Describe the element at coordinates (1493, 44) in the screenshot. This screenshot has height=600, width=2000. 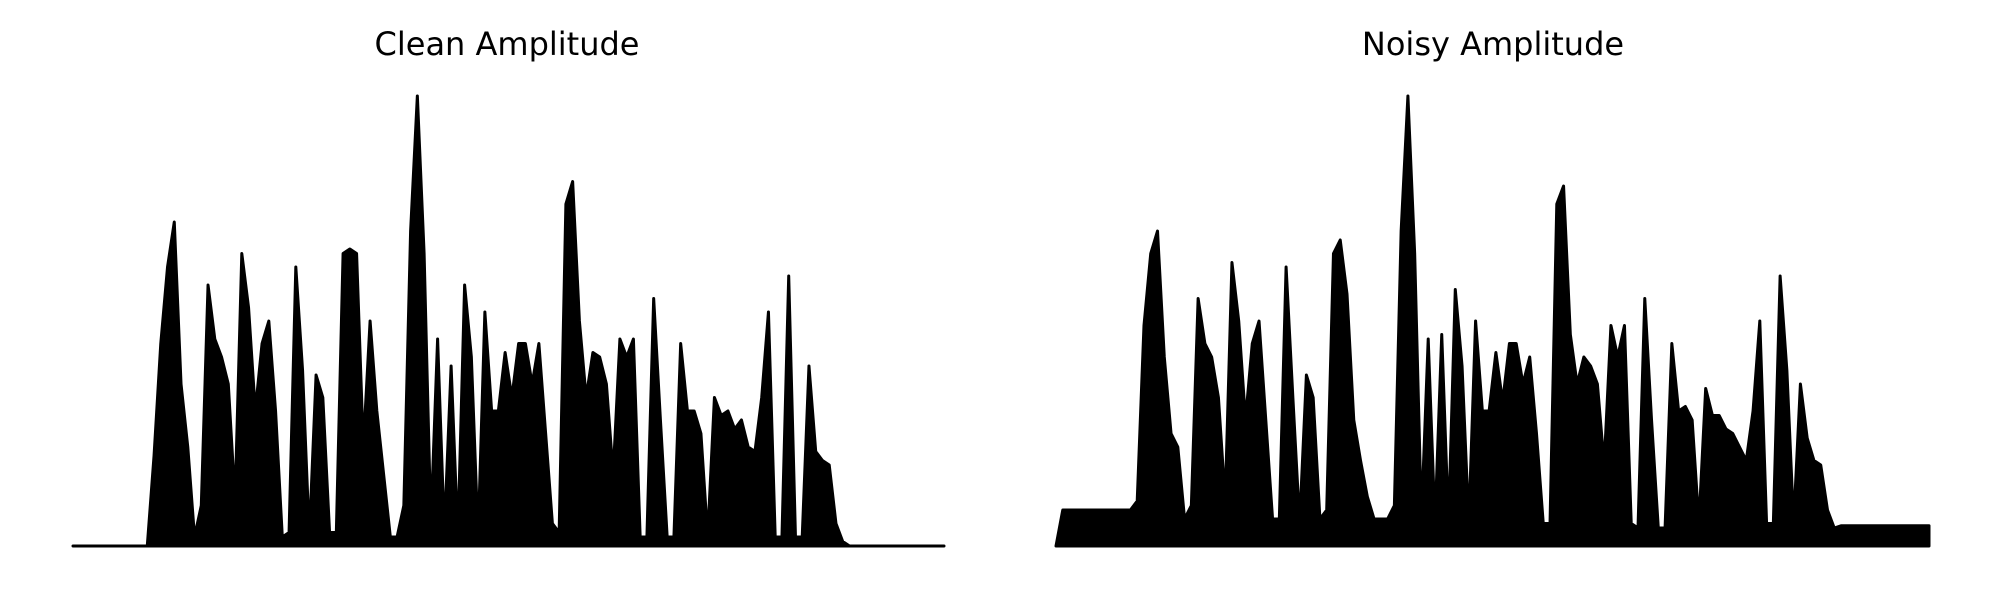
I see `chart-title: Noisy Amplitude` at that location.